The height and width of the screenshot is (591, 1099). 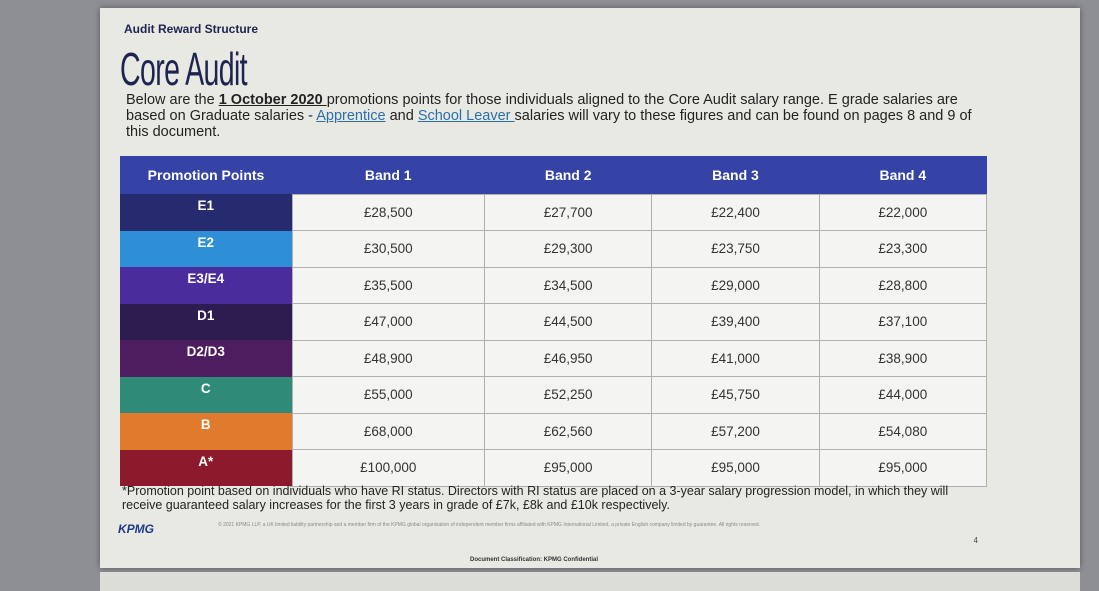 What do you see at coordinates (975, 540) in the screenshot?
I see `page-number: 4` at bounding box center [975, 540].